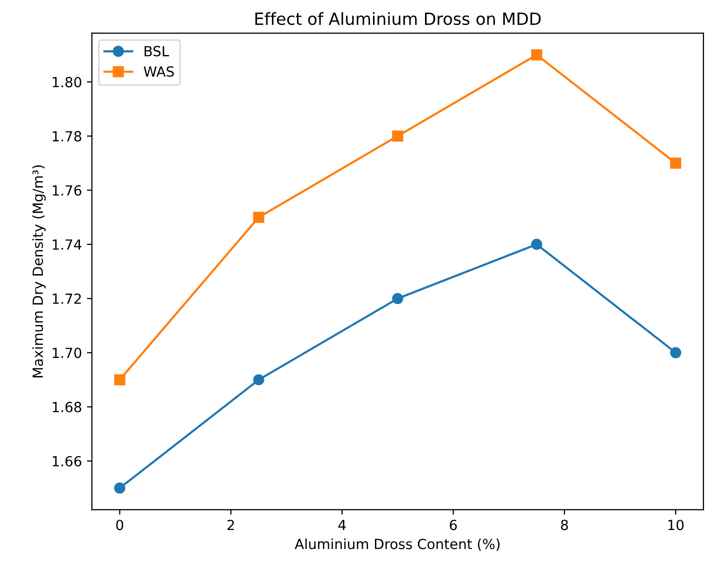  Describe the element at coordinates (67, 353) in the screenshot. I see `y-tick-label: 1.70` at that location.